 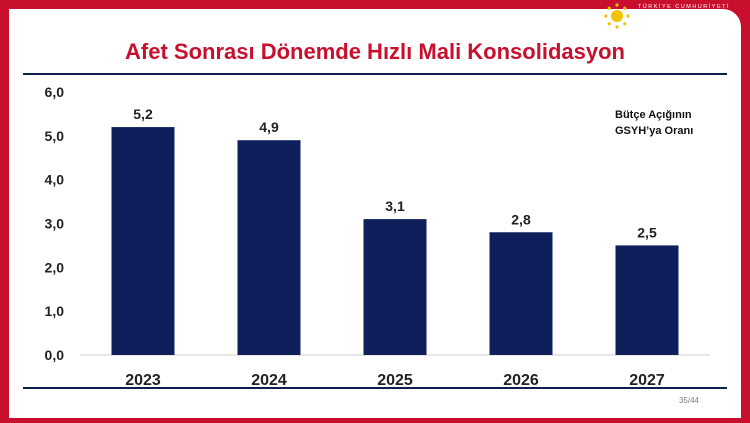 I want to click on y-tick-label: 6,0, so click(x=55, y=92).